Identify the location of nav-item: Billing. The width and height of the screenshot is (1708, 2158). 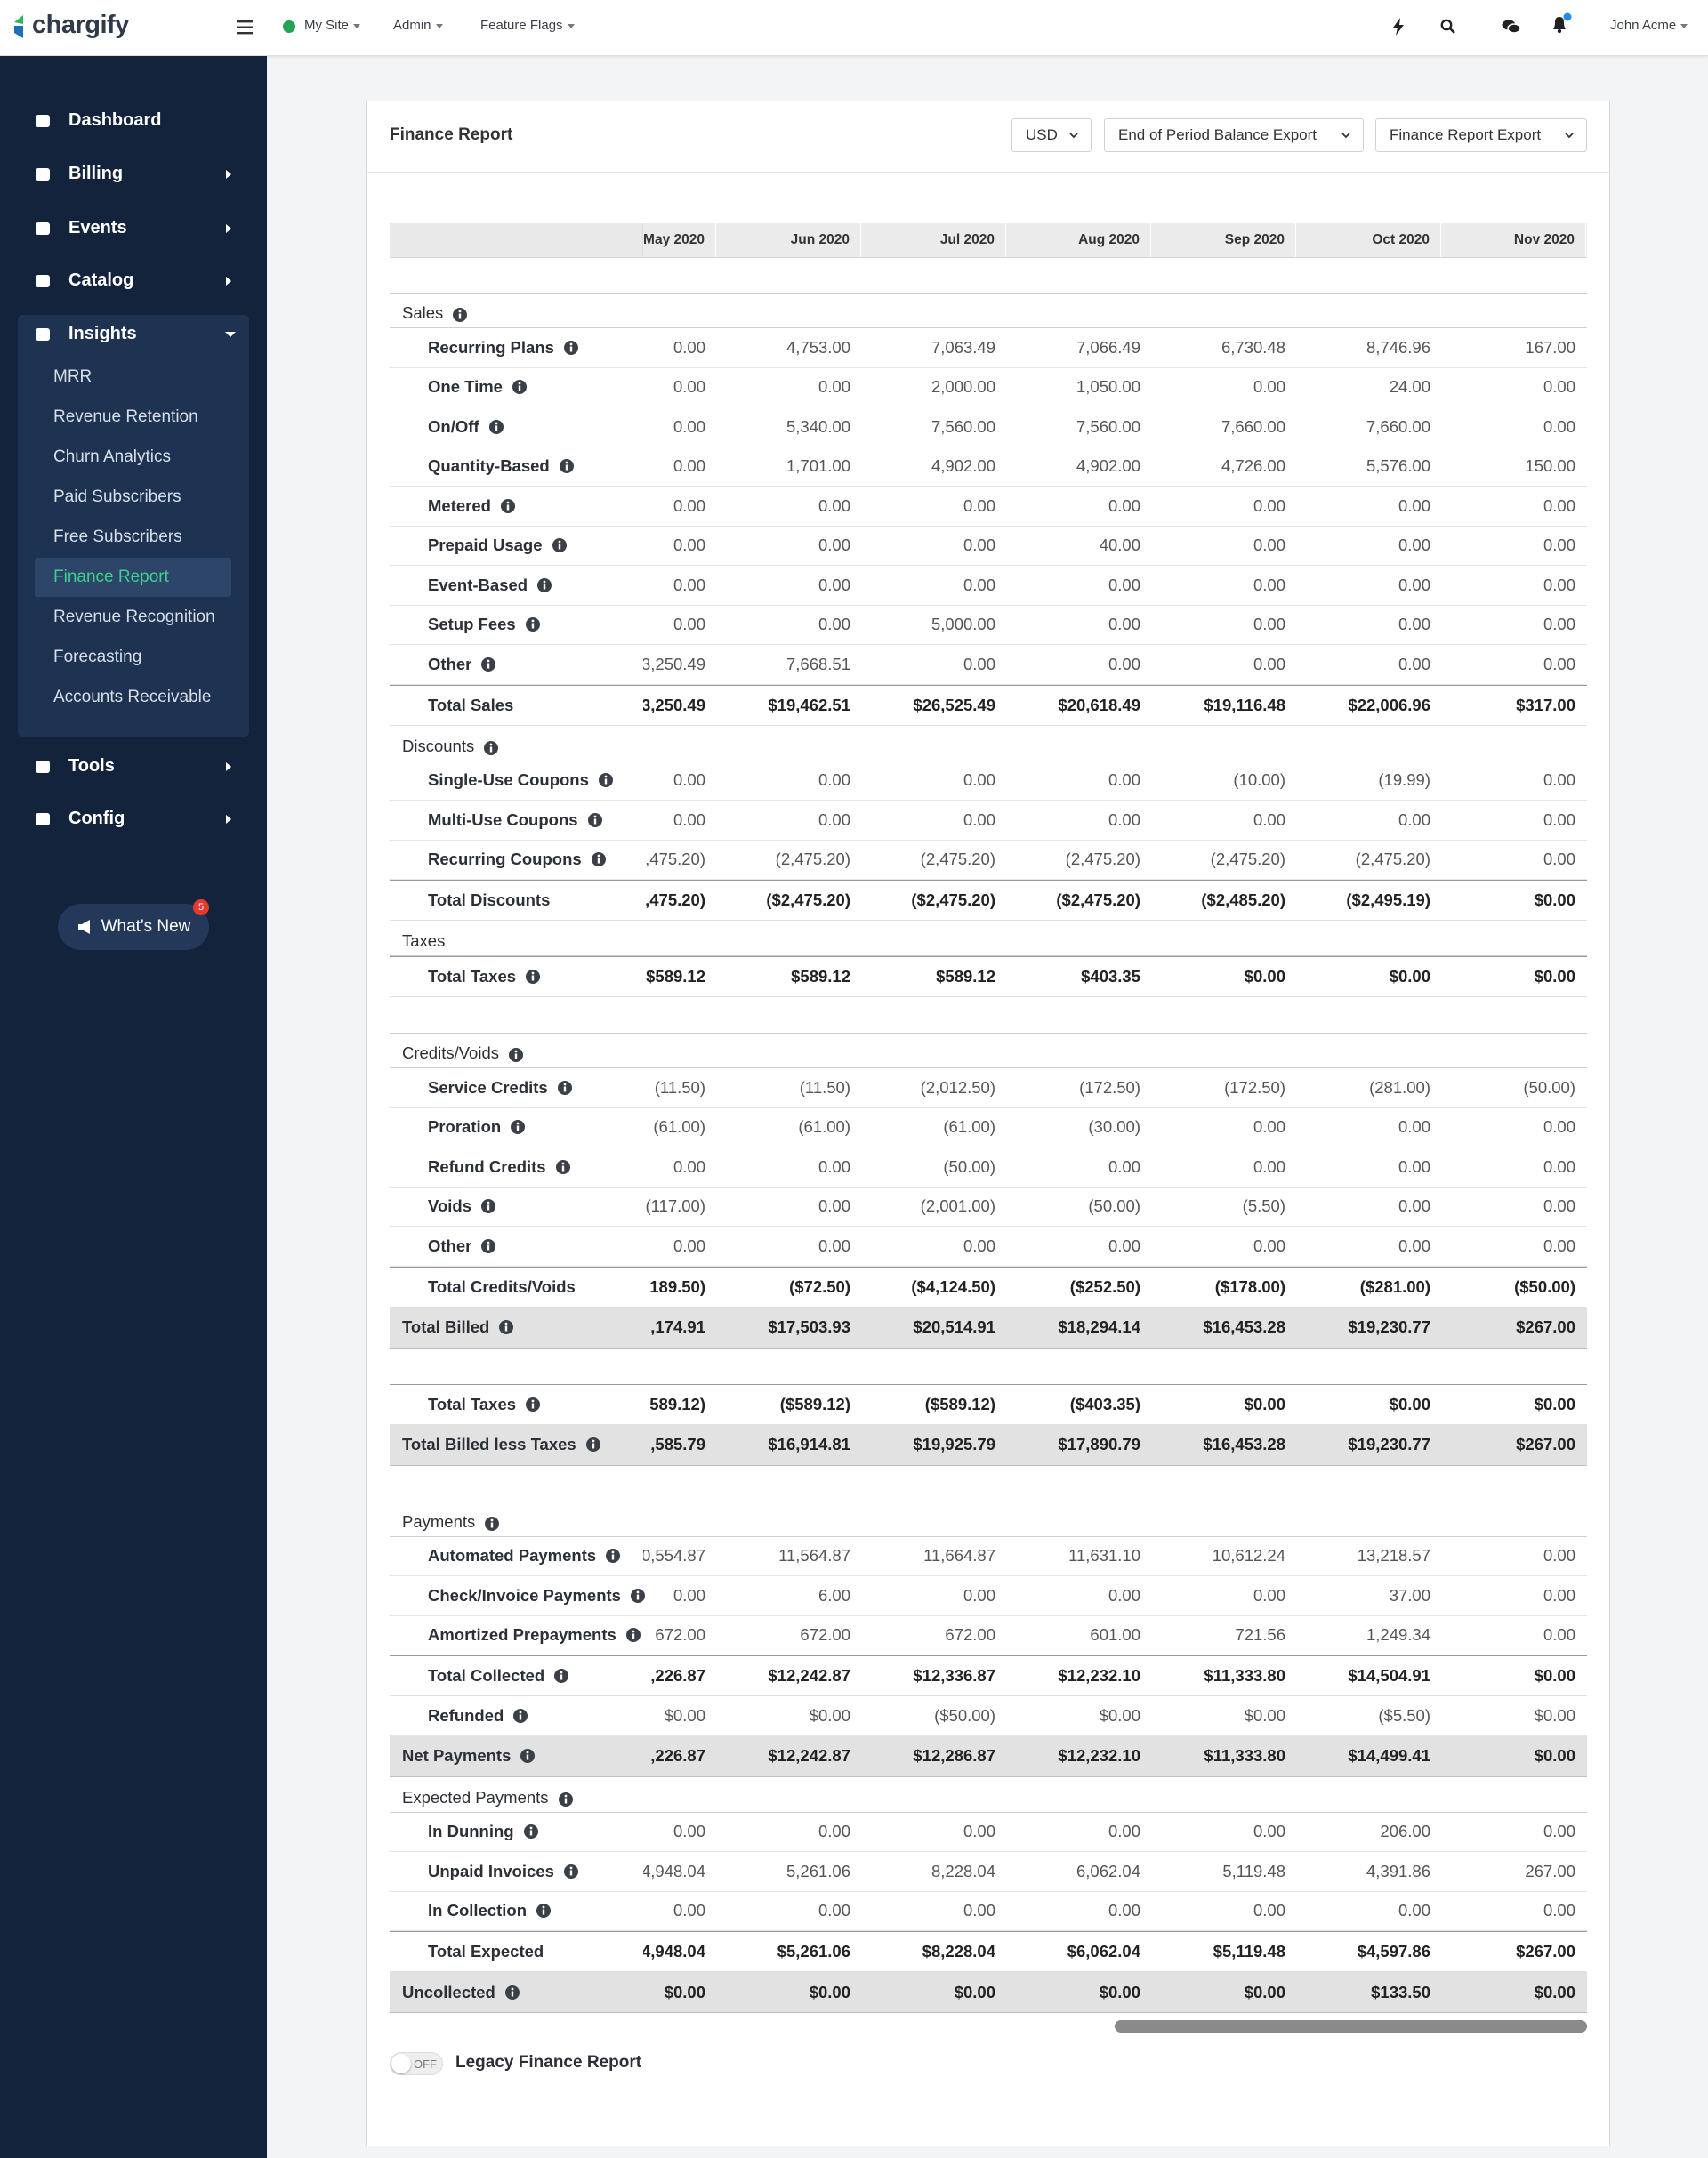
(96, 173).